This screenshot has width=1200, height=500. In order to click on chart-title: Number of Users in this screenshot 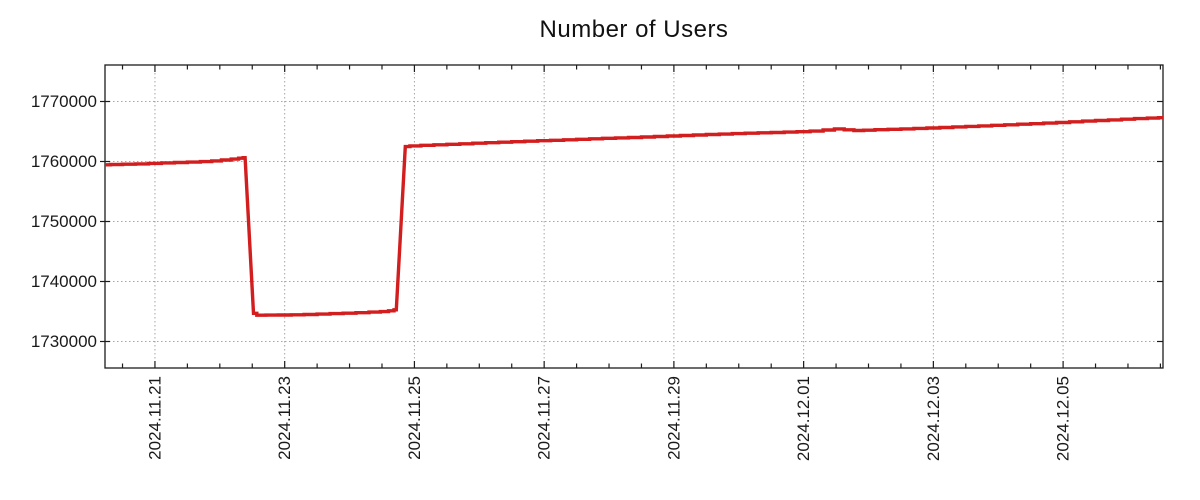, I will do `click(634, 29)`.